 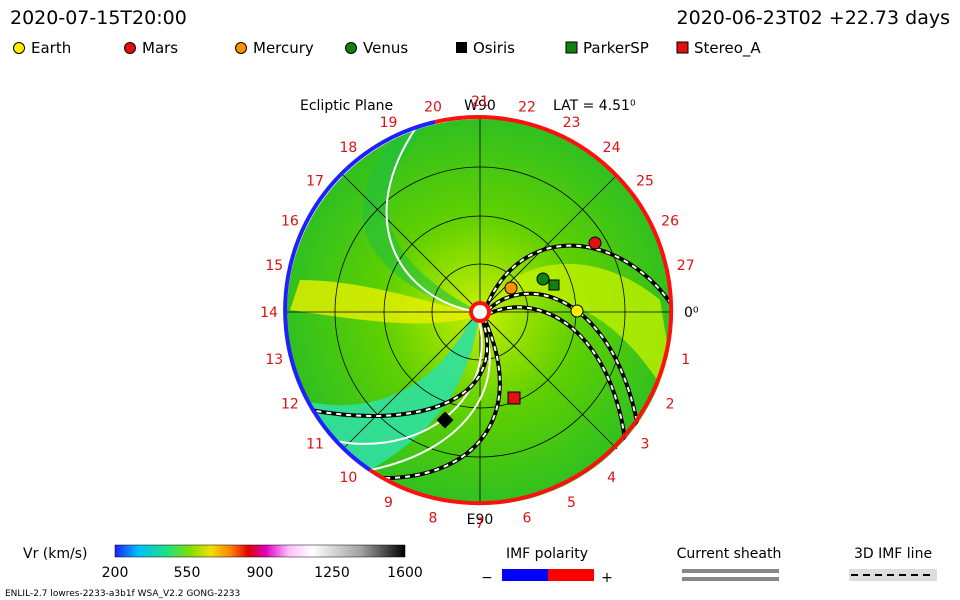 What do you see at coordinates (487, 578) in the screenshot?
I see `imf-minus: −` at bounding box center [487, 578].